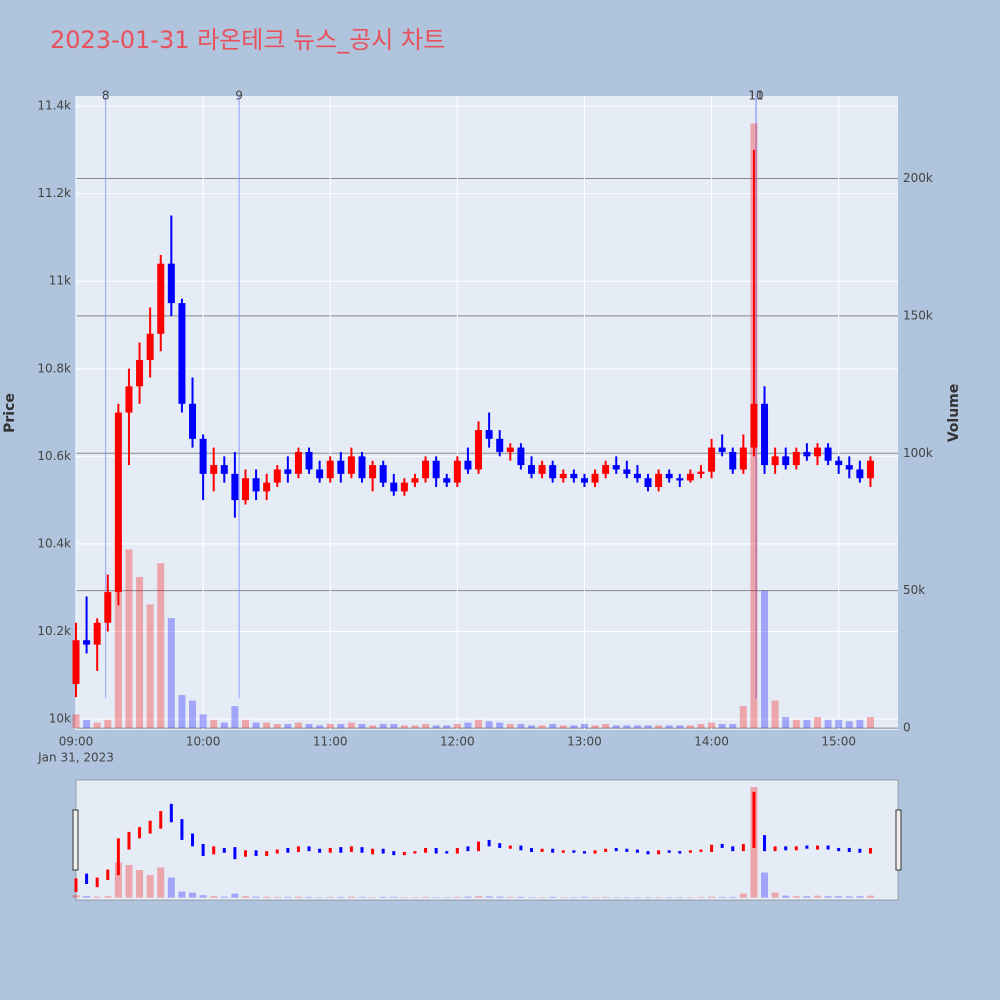 The height and width of the screenshot is (1000, 1000). What do you see at coordinates (755, 96) in the screenshot?
I see `event-label: 11` at bounding box center [755, 96].